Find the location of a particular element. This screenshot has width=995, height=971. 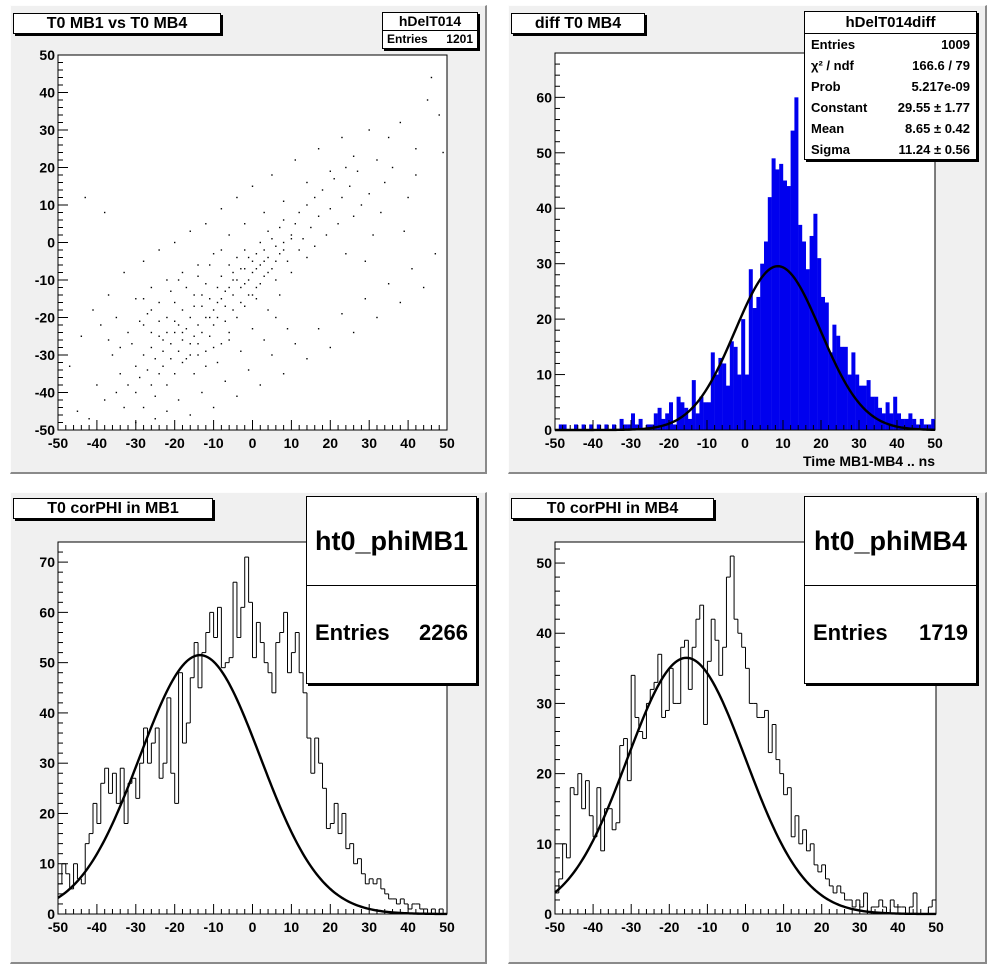

y-tick-label: 30 is located at coordinates (47, 763).